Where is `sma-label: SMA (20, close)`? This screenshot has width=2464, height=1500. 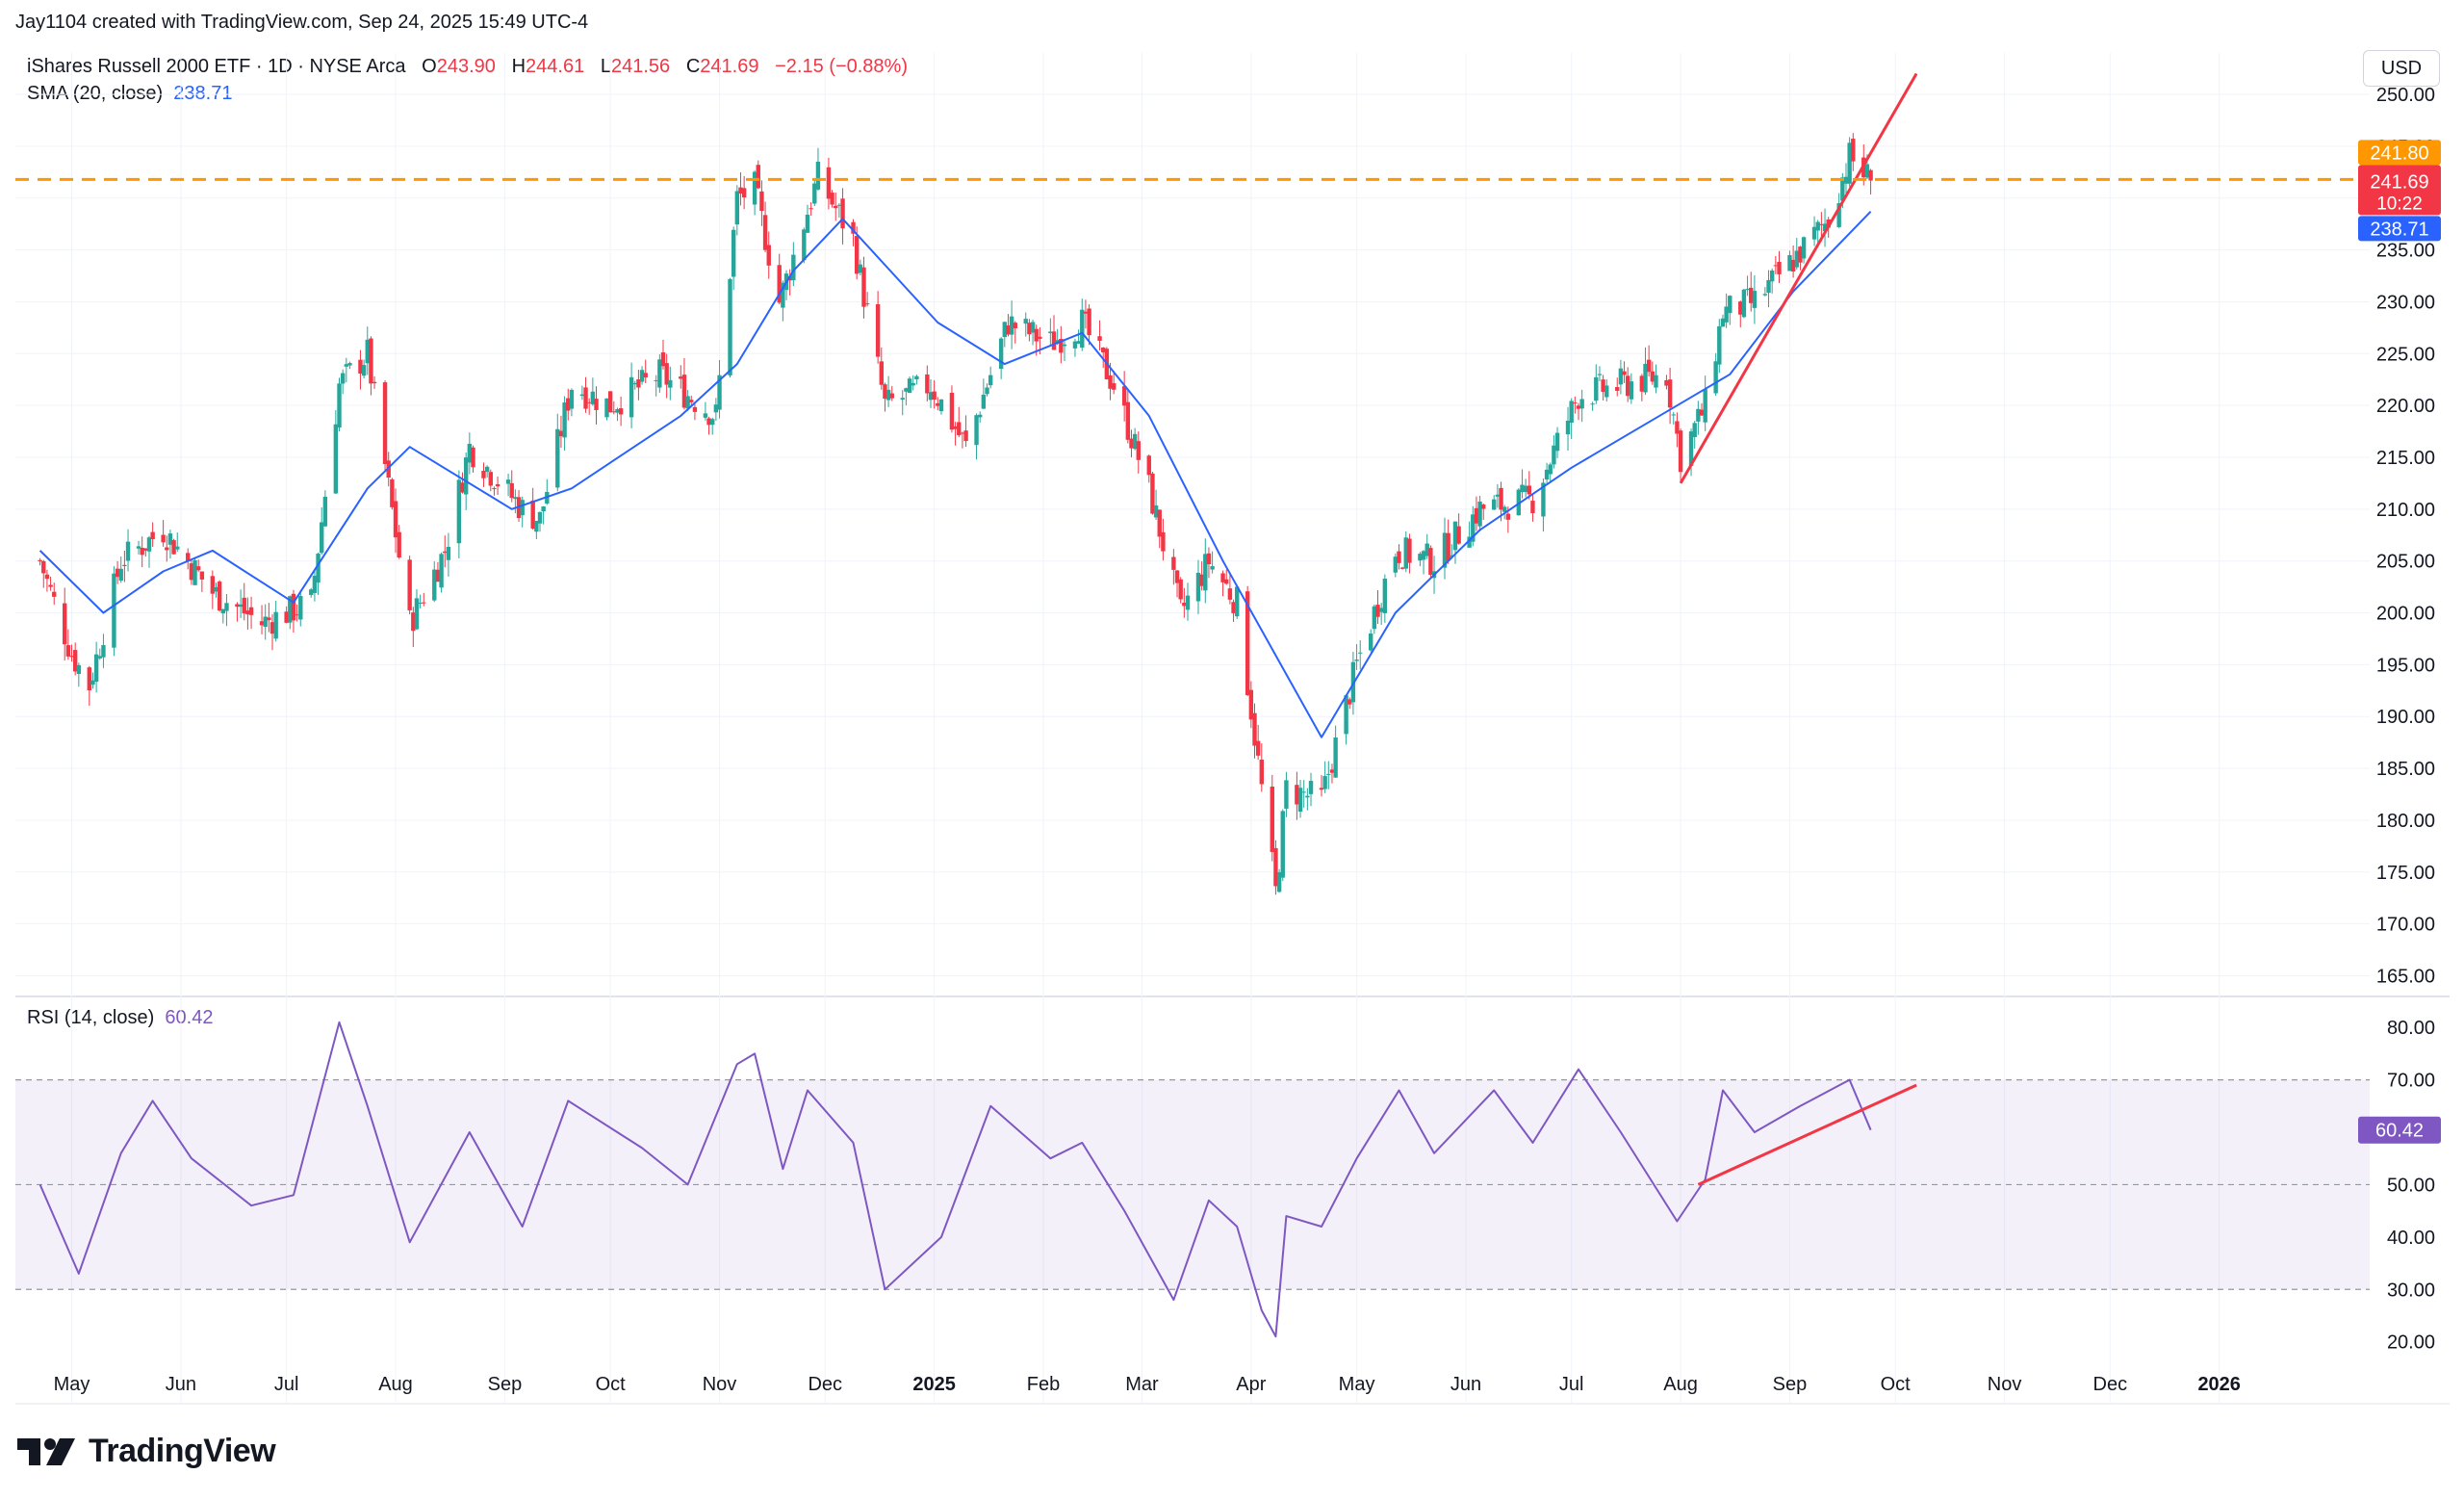 sma-label: SMA (20, close) is located at coordinates (95, 93).